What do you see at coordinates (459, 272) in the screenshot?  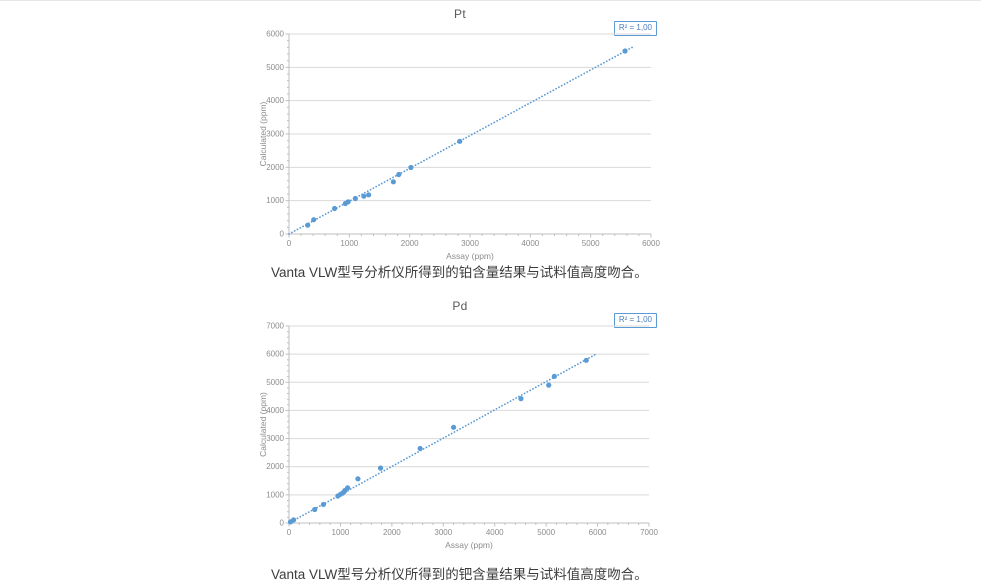 I see `figure-caption-pt: Vanta VLW型号分析仪所得到的铂含量结果与试料值高度吻合。` at bounding box center [459, 272].